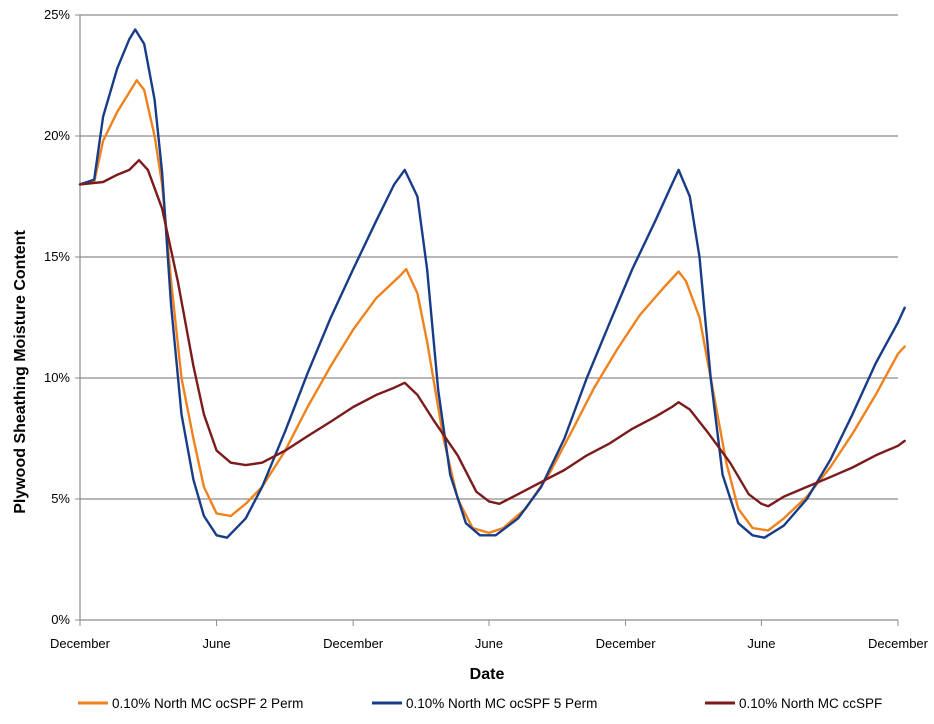 This screenshot has height=724, width=934. Describe the element at coordinates (57, 317) in the screenshot. I see `y-tick-labels: 0% 5% 10% 15% 20% 25%` at that location.